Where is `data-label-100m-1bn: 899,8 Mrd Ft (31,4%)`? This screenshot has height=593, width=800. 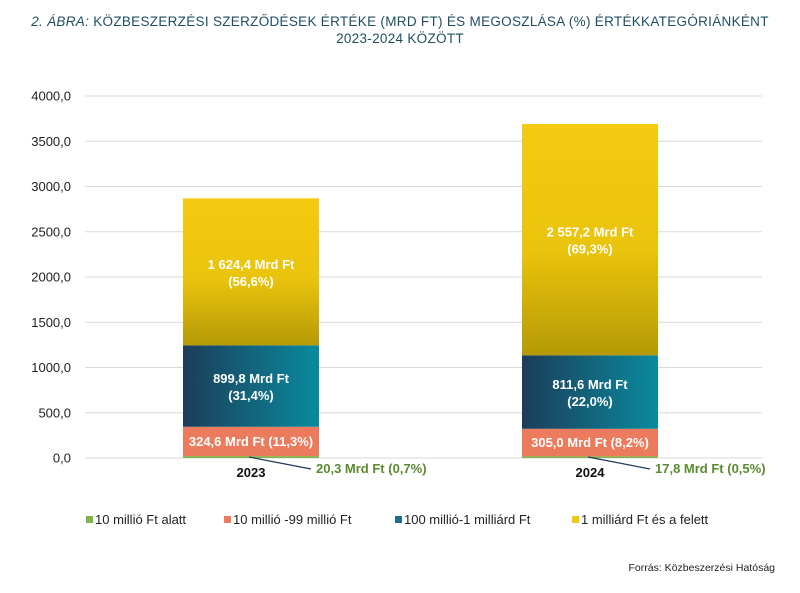 data-label-100m-1bn: 899,8 Mrd Ft (31,4%) is located at coordinates (251, 387).